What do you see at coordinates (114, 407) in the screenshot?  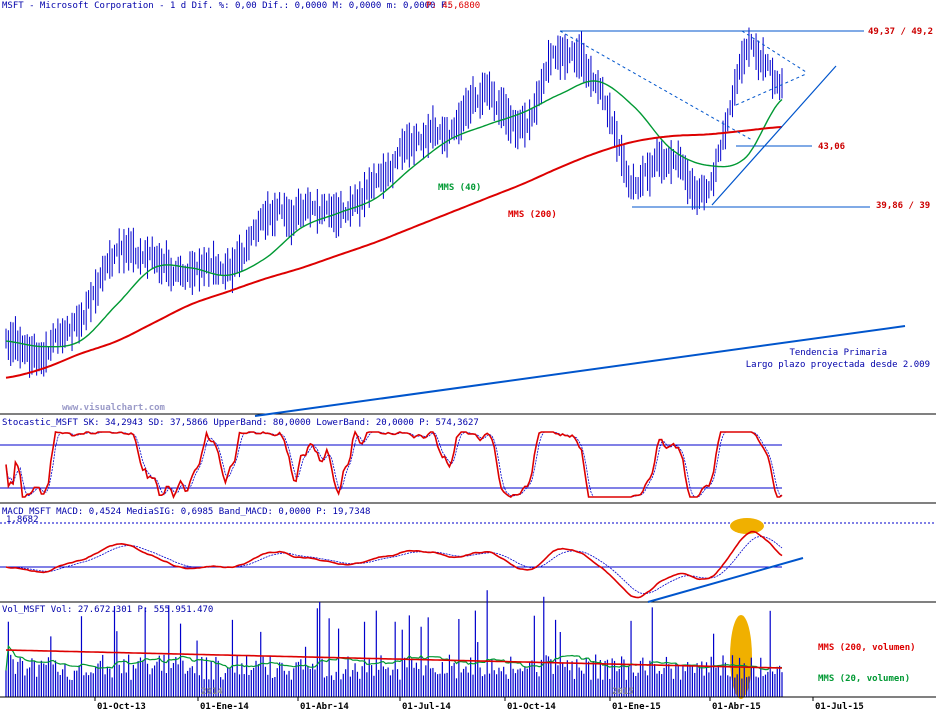 I see `watermark: www.visualchart.com` at bounding box center [114, 407].